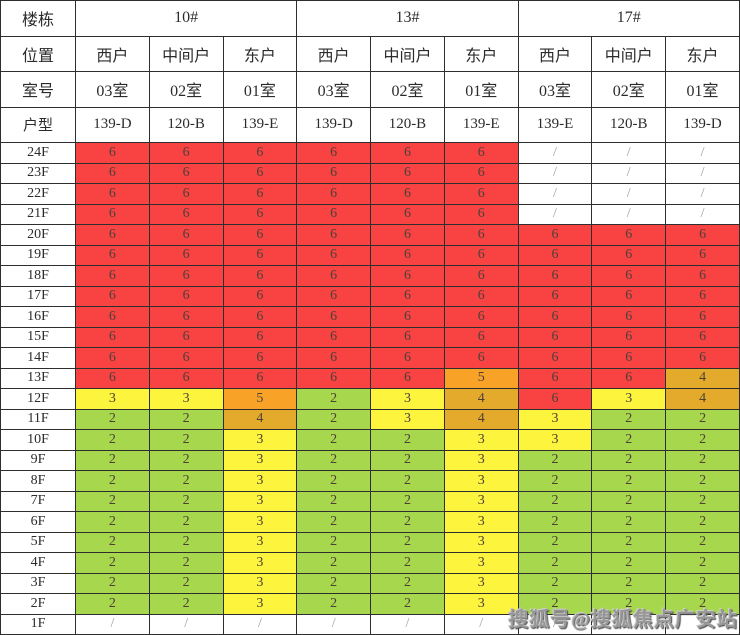 The width and height of the screenshot is (740, 635). I want to click on floor-row-label: 5F, so click(38, 542).